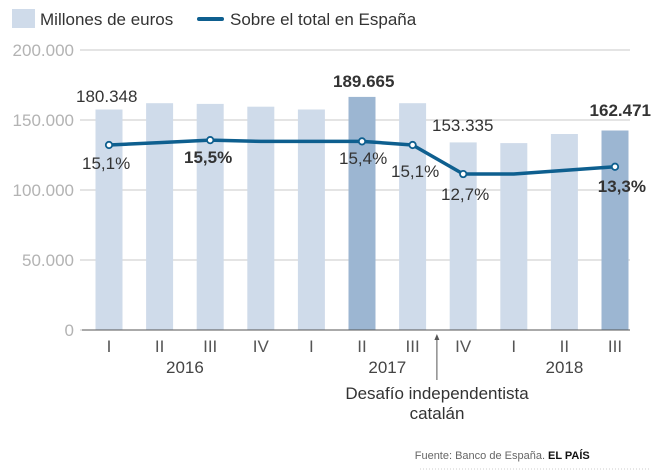  What do you see at coordinates (323, 19) in the screenshot?
I see `legend-line-label: Sobre el total en España` at bounding box center [323, 19].